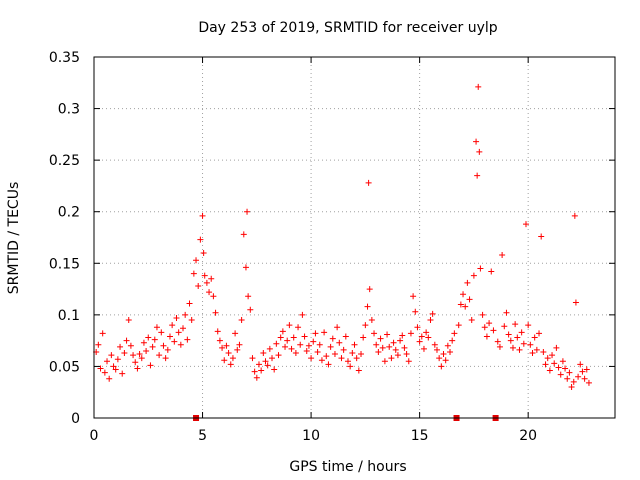 The height and width of the screenshot is (480, 640). Describe the element at coordinates (311, 436) in the screenshot. I see `x-tick-label: 10` at that location.